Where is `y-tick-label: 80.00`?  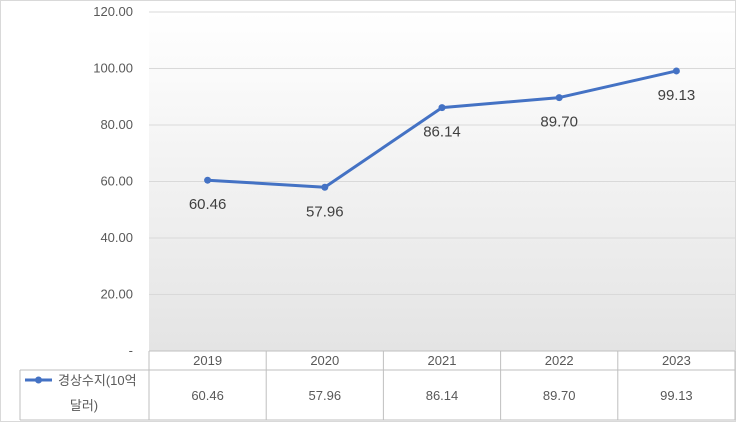 y-tick-label: 80.00 is located at coordinates (116, 124).